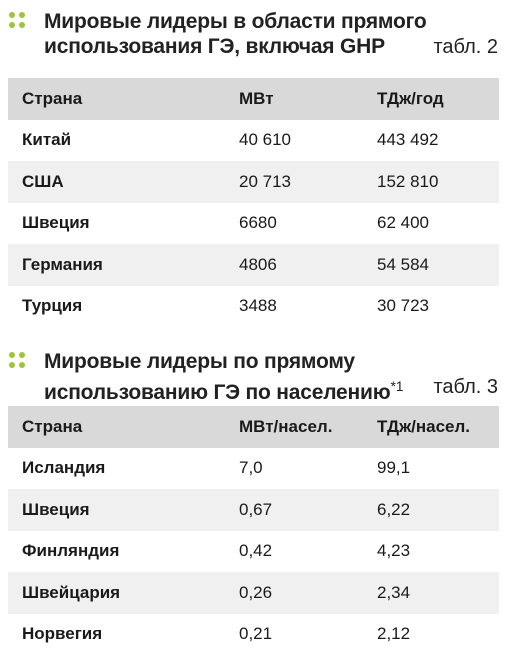 The width and height of the screenshot is (507, 655). I want to click on footnote-mark: *1, so click(397, 386).